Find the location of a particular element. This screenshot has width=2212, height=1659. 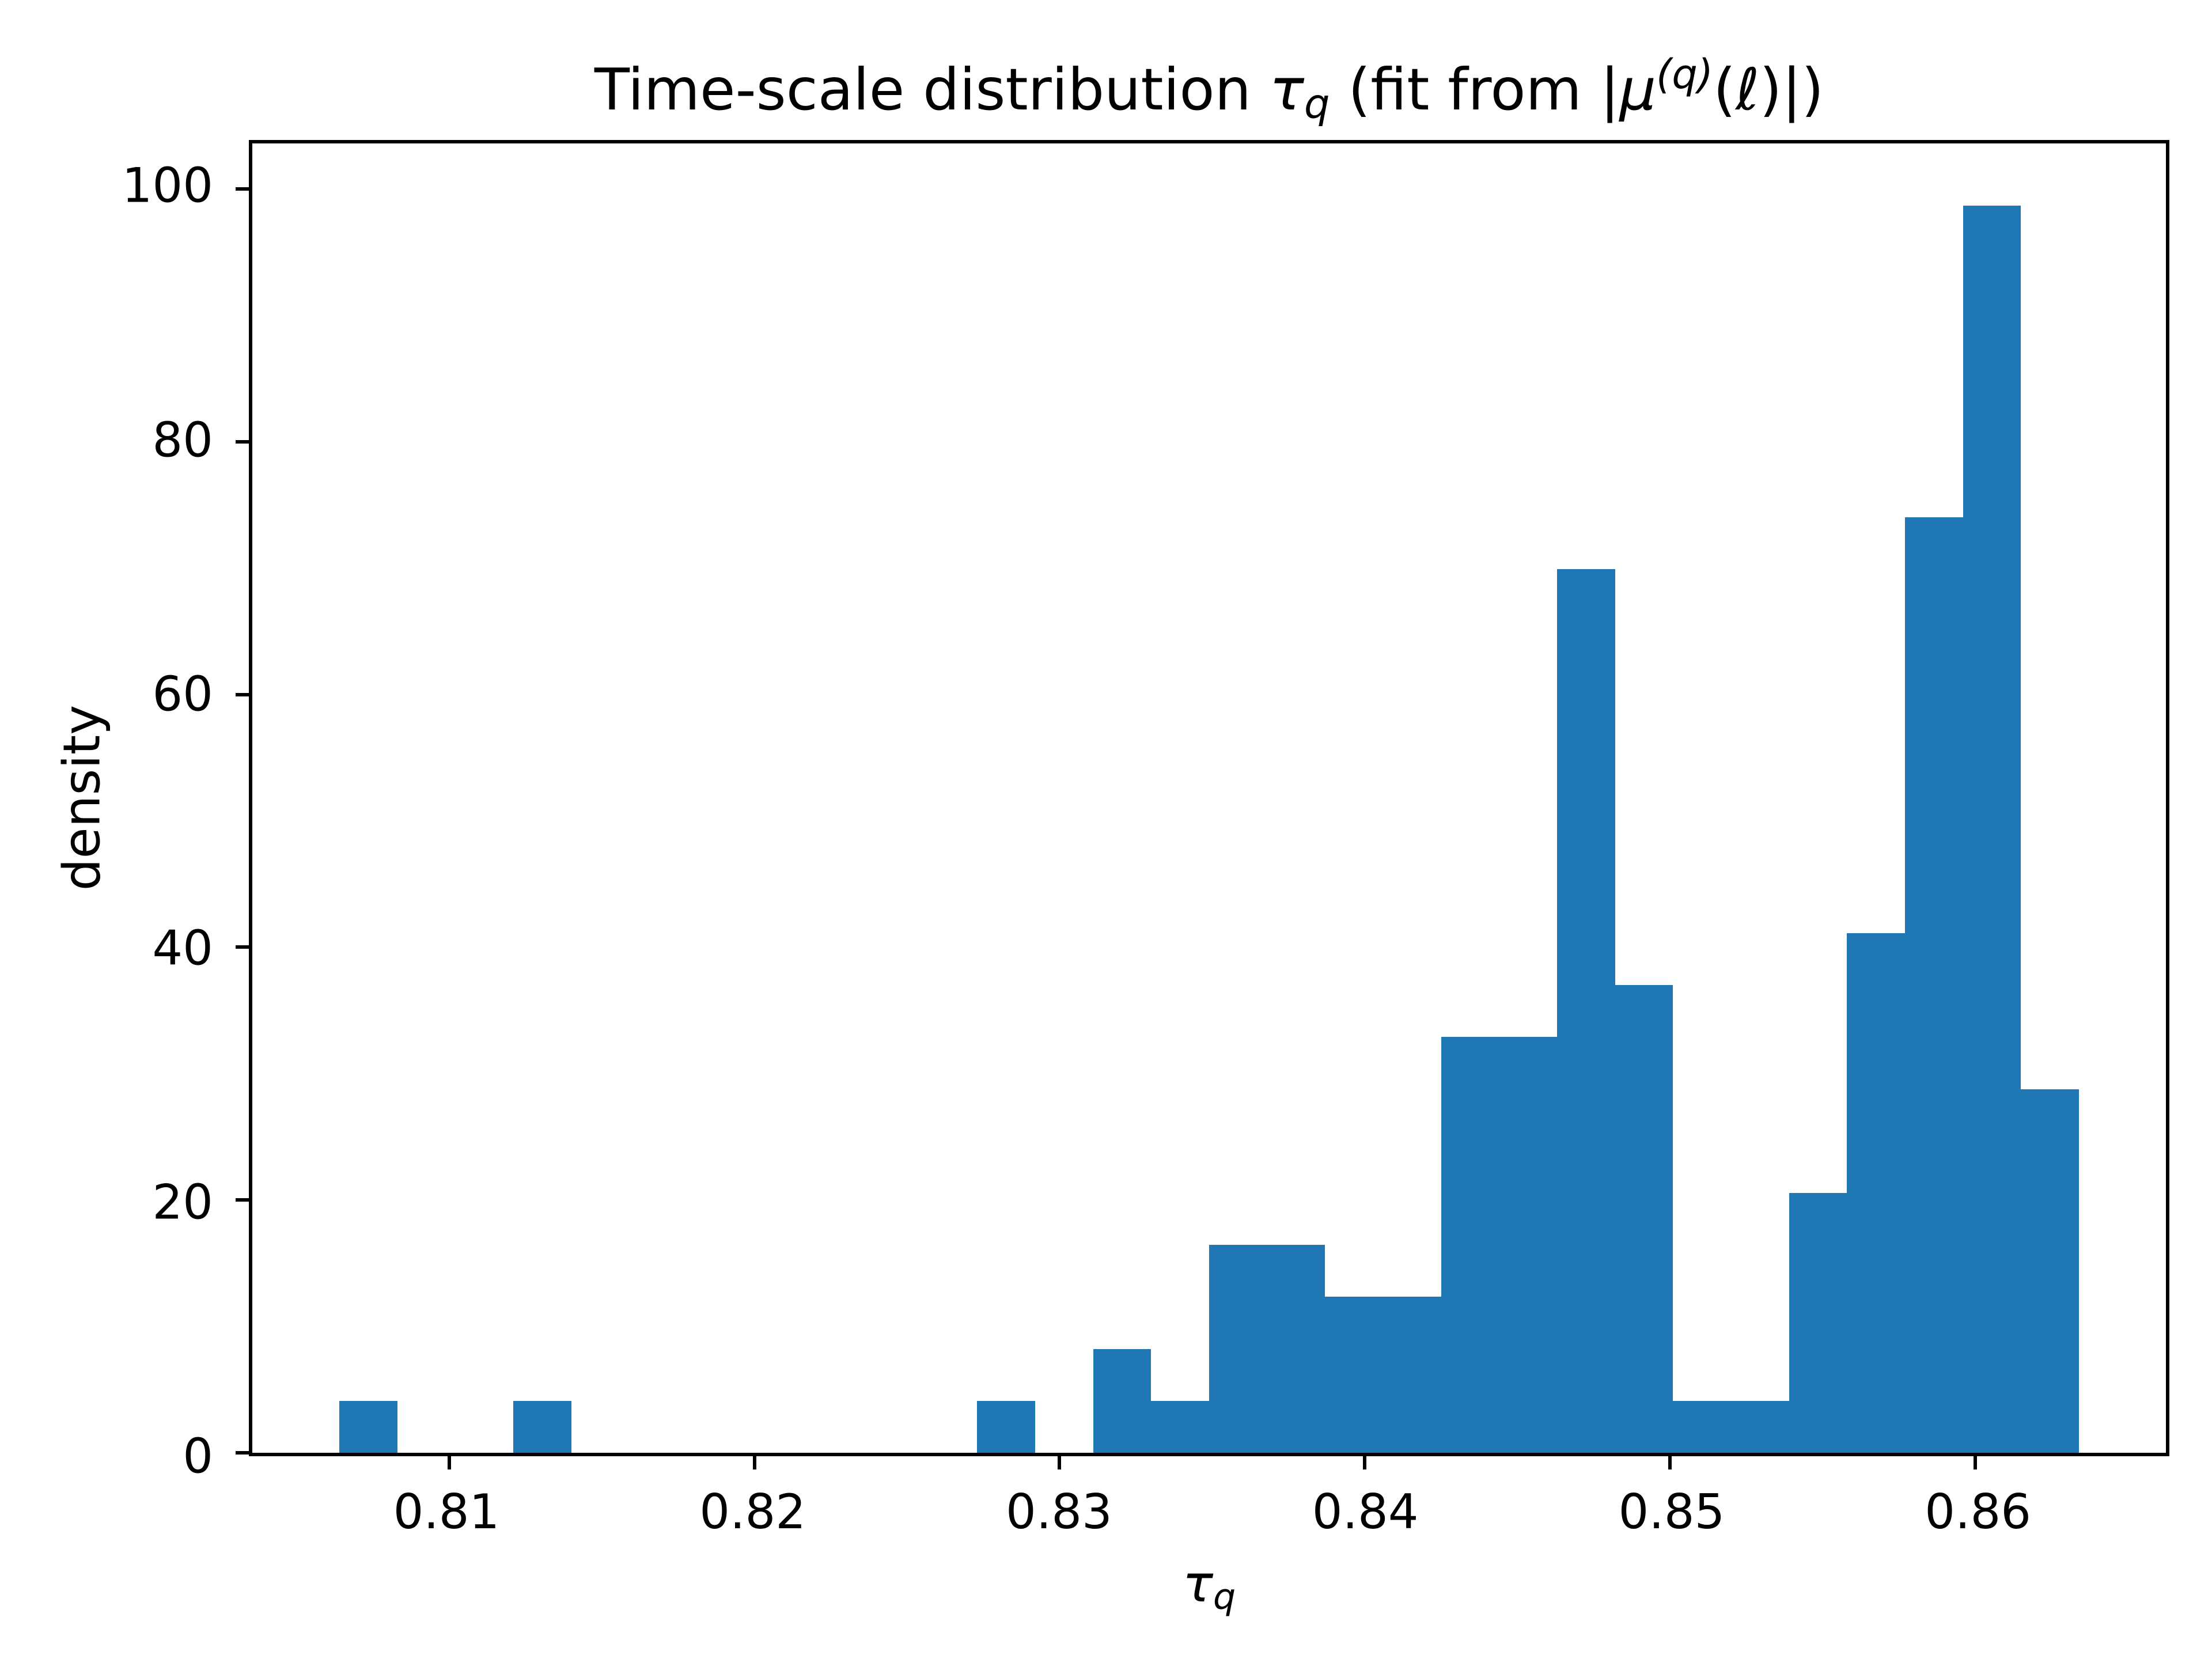

x-tick-label: 0.83 is located at coordinates (1059, 1512).